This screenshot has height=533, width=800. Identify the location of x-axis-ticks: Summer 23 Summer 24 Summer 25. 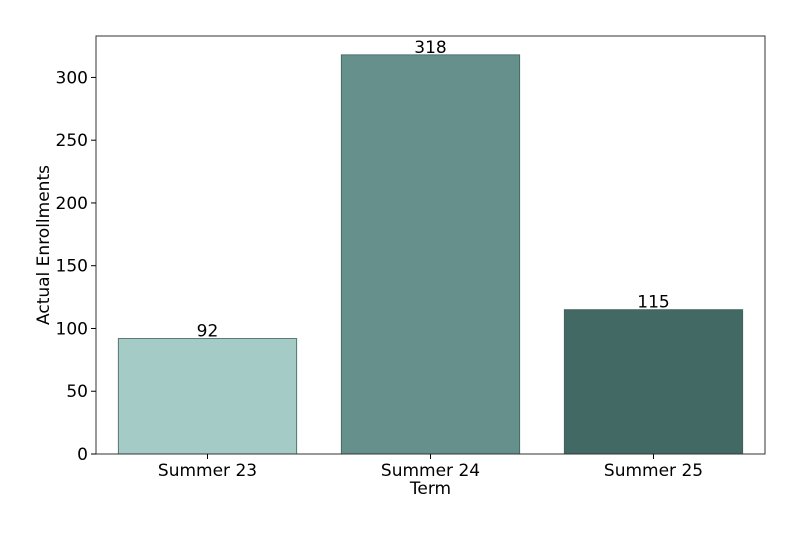
(430, 467).